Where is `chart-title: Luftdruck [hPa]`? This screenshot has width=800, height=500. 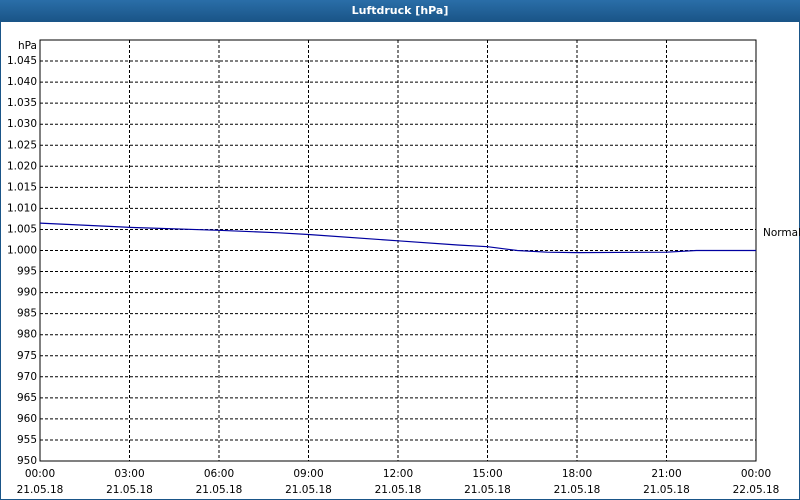 chart-title: Luftdruck [hPa] is located at coordinates (400, 10).